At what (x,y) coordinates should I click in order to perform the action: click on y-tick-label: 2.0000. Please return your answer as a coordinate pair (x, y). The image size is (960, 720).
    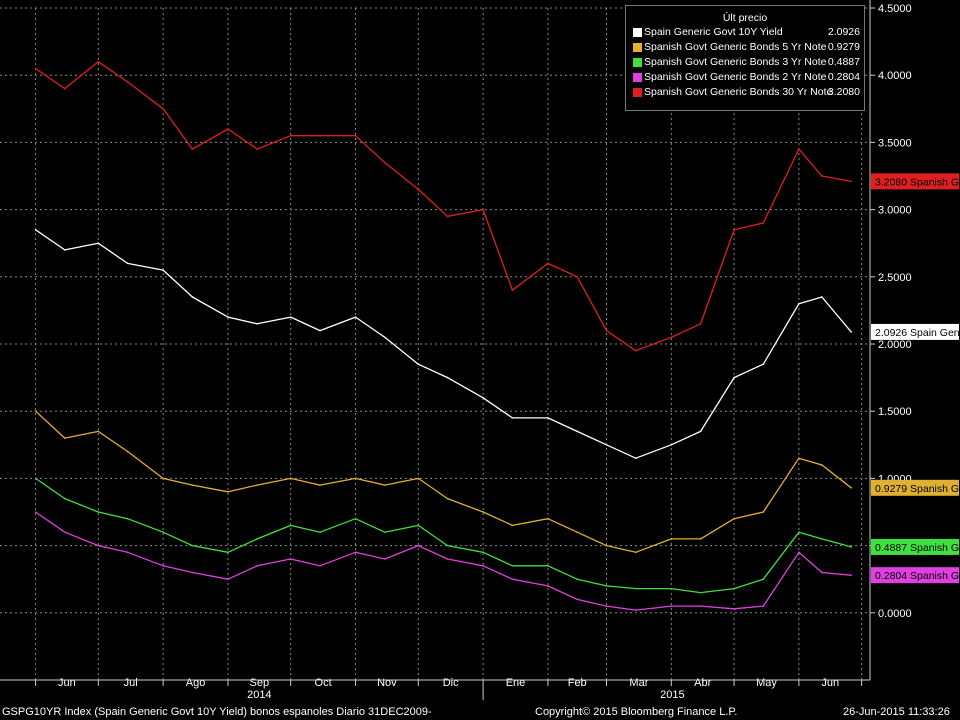
    Looking at the image, I should click on (895, 345).